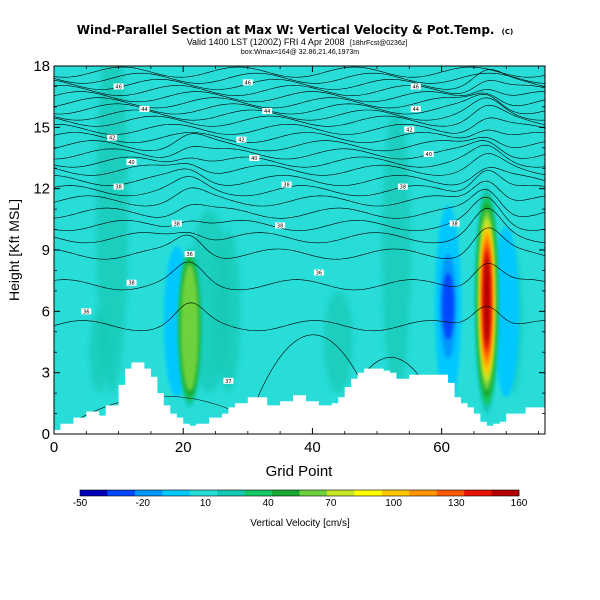  What do you see at coordinates (269, 503) in the screenshot?
I see `colorbar-tick-label: 40` at bounding box center [269, 503].